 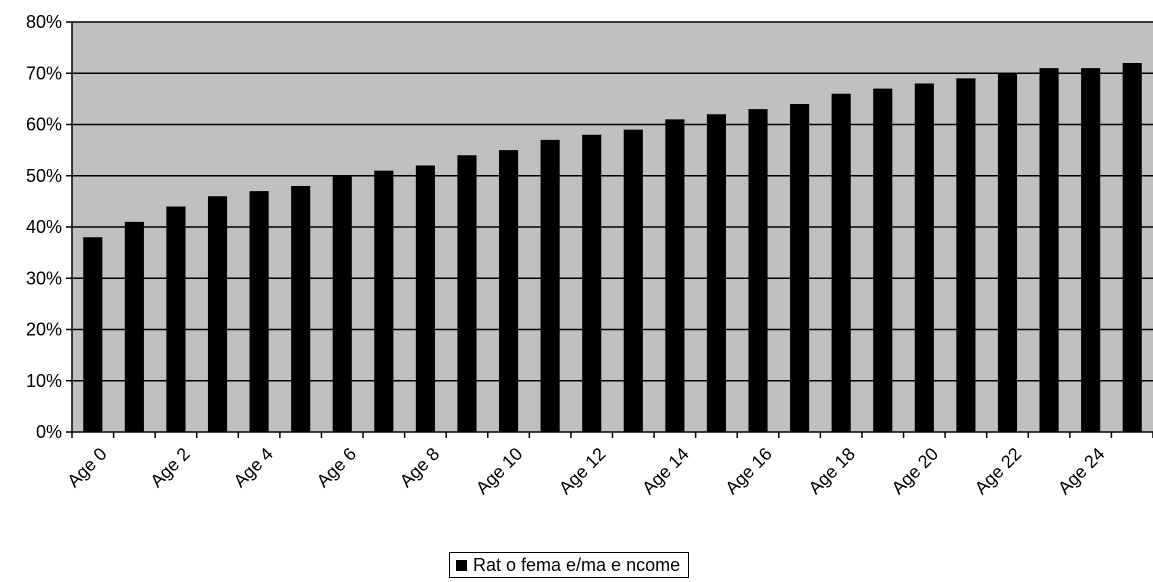 What do you see at coordinates (44, 381) in the screenshot?
I see `y-tick-label: 10%` at bounding box center [44, 381].